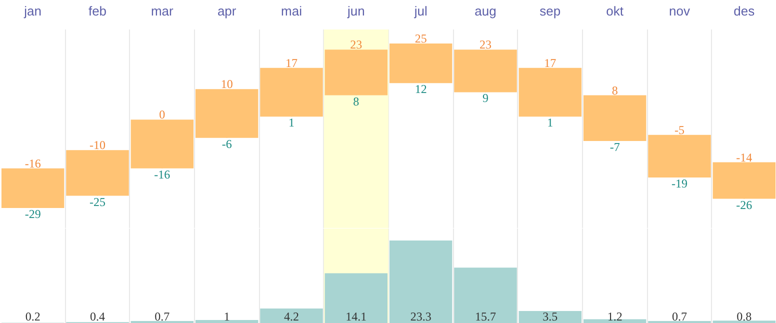 The width and height of the screenshot is (776, 323). I want to click on annotation: -6, so click(227, 143).